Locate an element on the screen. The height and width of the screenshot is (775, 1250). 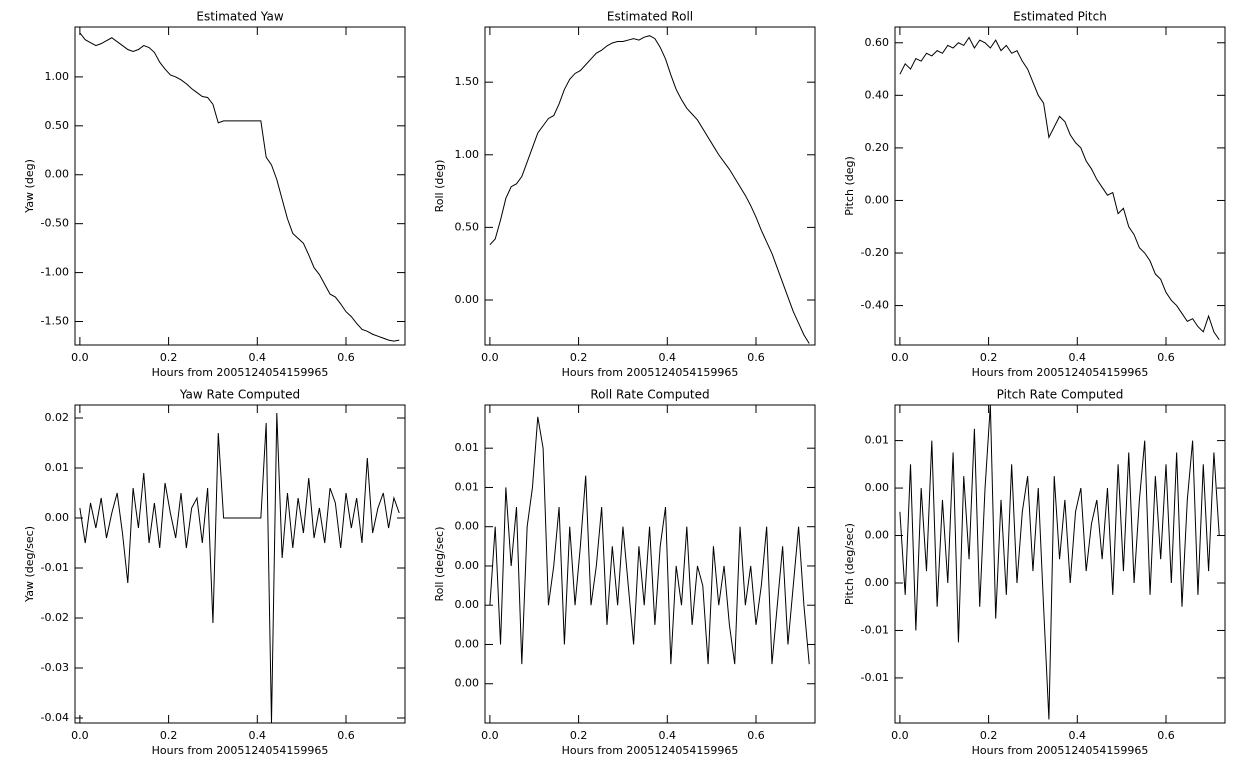
y-axis-label: Yaw (deg) is located at coordinates (29, 186).